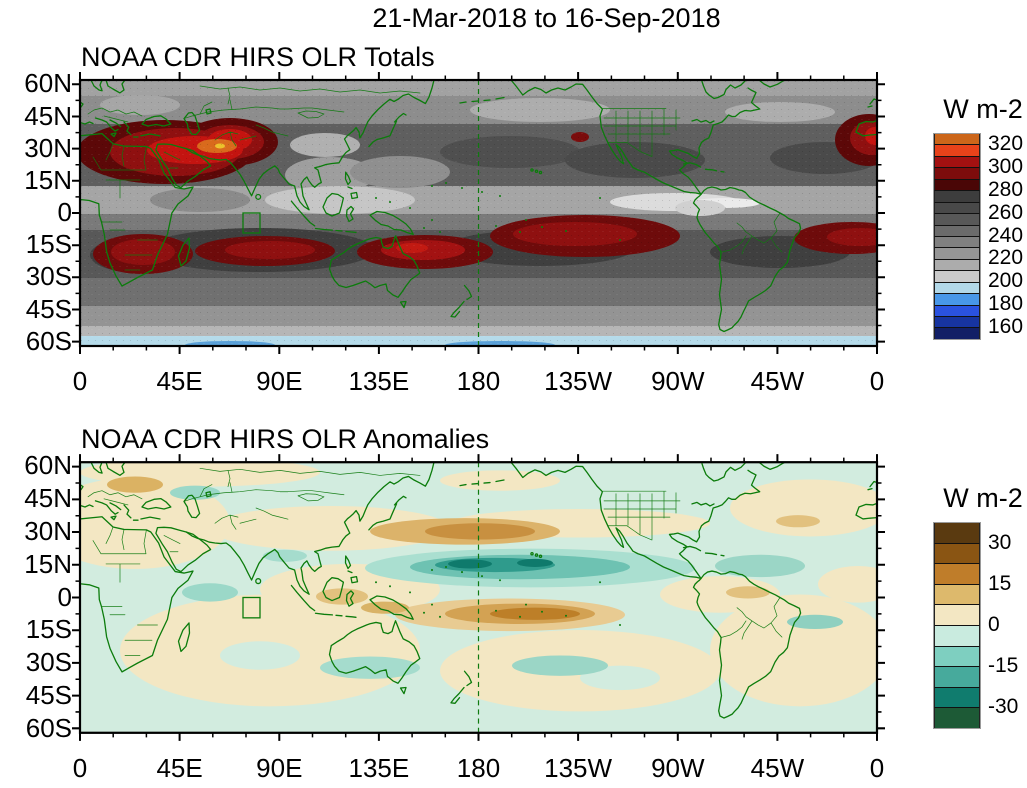 The image size is (1027, 788). I want to click on totals-colorbar, so click(957, 236).